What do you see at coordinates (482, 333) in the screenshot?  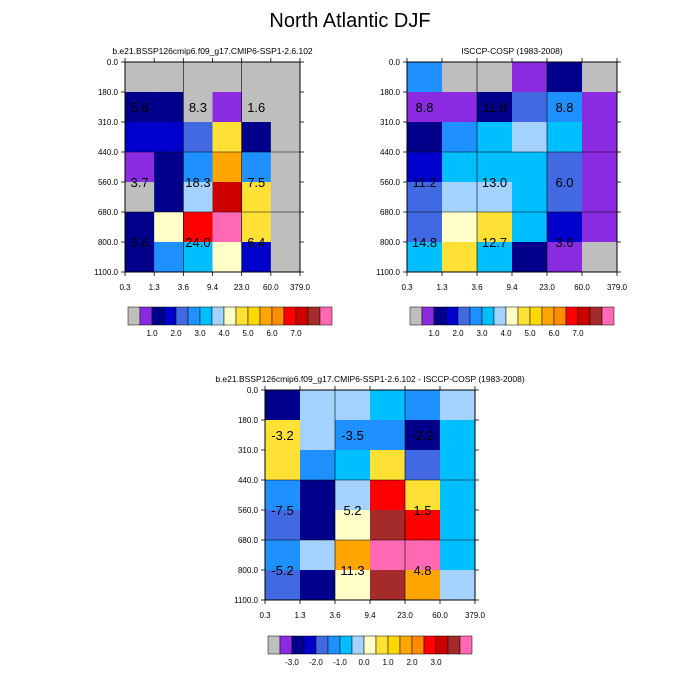 I see `colorbar-tick-label: 3.0` at bounding box center [482, 333].